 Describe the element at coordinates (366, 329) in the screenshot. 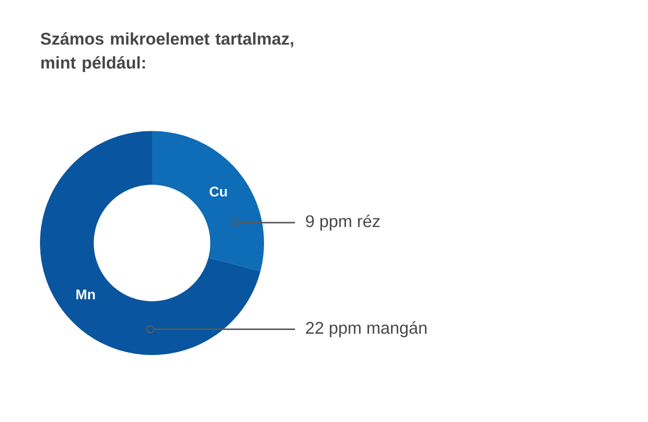

I see `data-label: 22 ppm mangán` at that location.